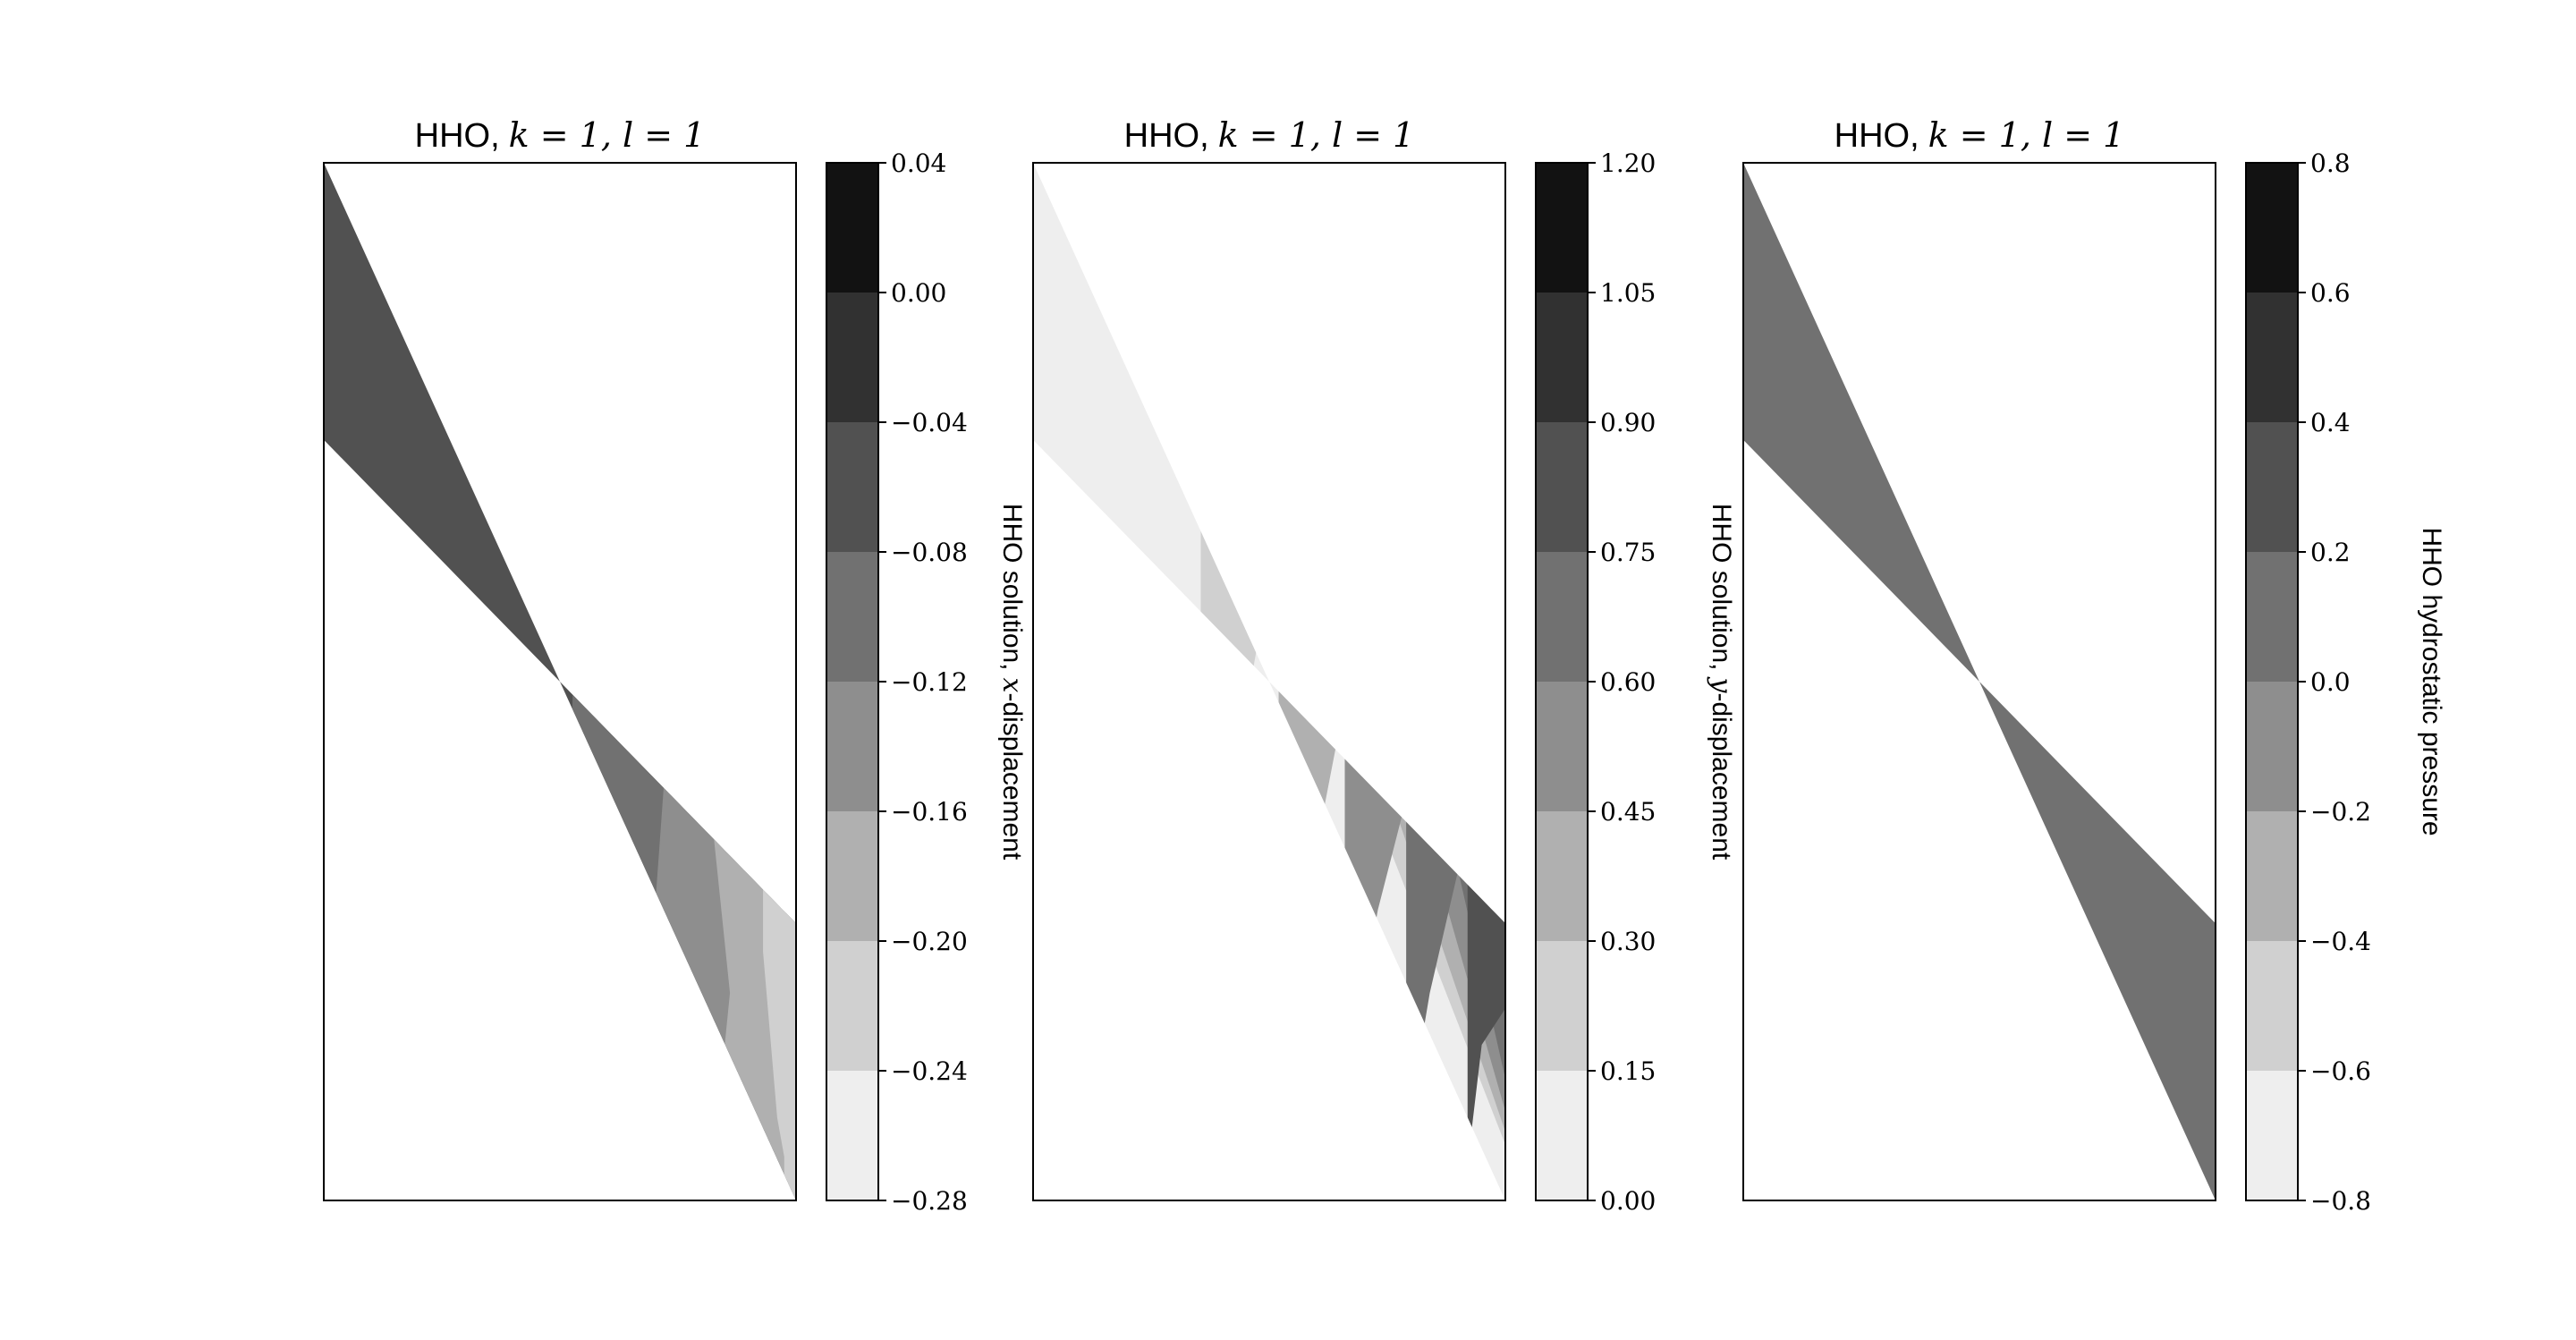  Describe the element at coordinates (918, 163) in the screenshot. I see `colorbar-tick-label: 0.04` at that location.